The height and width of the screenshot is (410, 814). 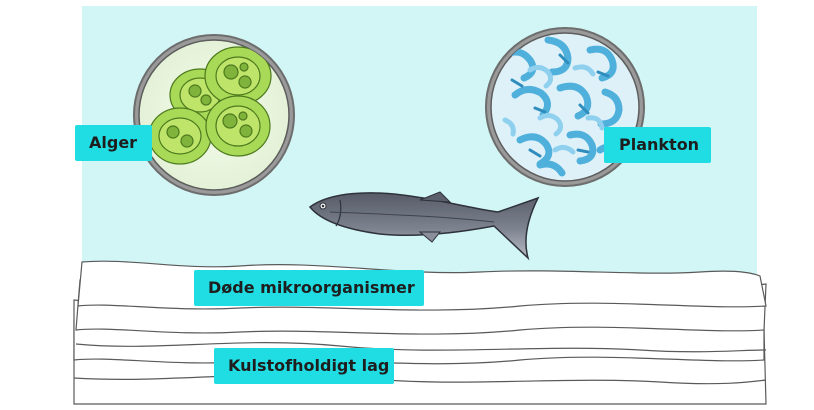 I want to click on fish-icon, so click(x=424, y=226).